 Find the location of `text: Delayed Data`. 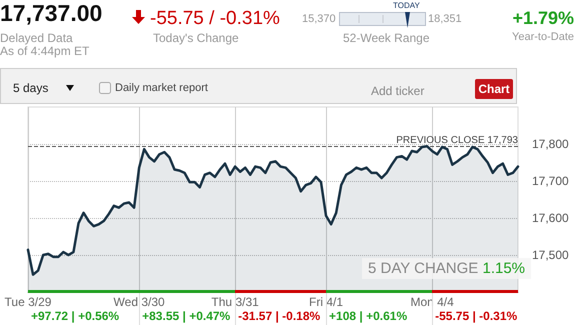

text: Delayed Data is located at coordinates (36, 38).